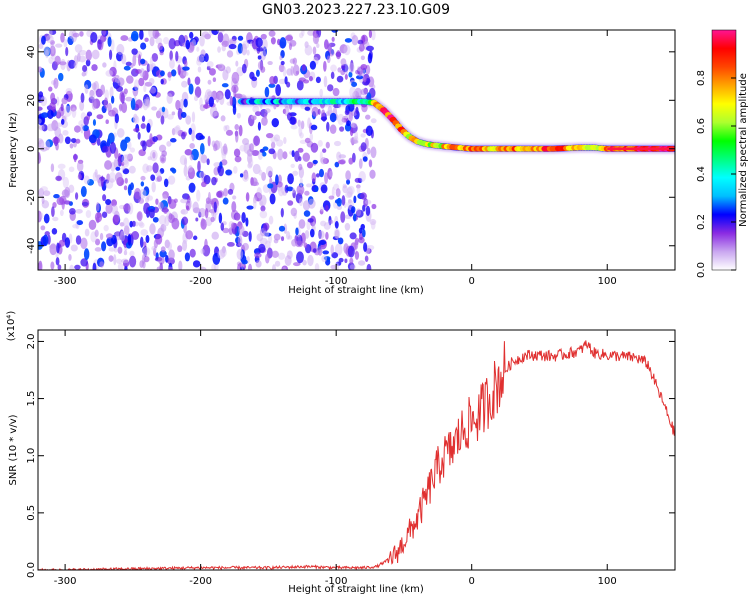 This screenshot has width=750, height=604. Describe the element at coordinates (472, 581) in the screenshot. I see `x-tick-label: 0` at that location.